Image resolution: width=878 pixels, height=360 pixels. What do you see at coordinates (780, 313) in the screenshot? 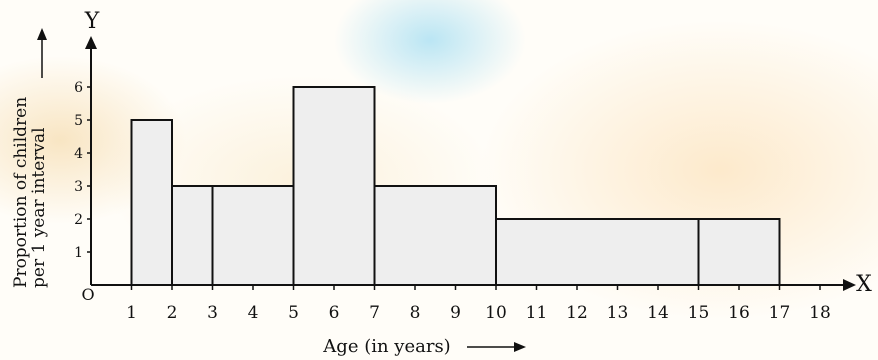
I see `x-tick-label-17: 17` at bounding box center [780, 313].